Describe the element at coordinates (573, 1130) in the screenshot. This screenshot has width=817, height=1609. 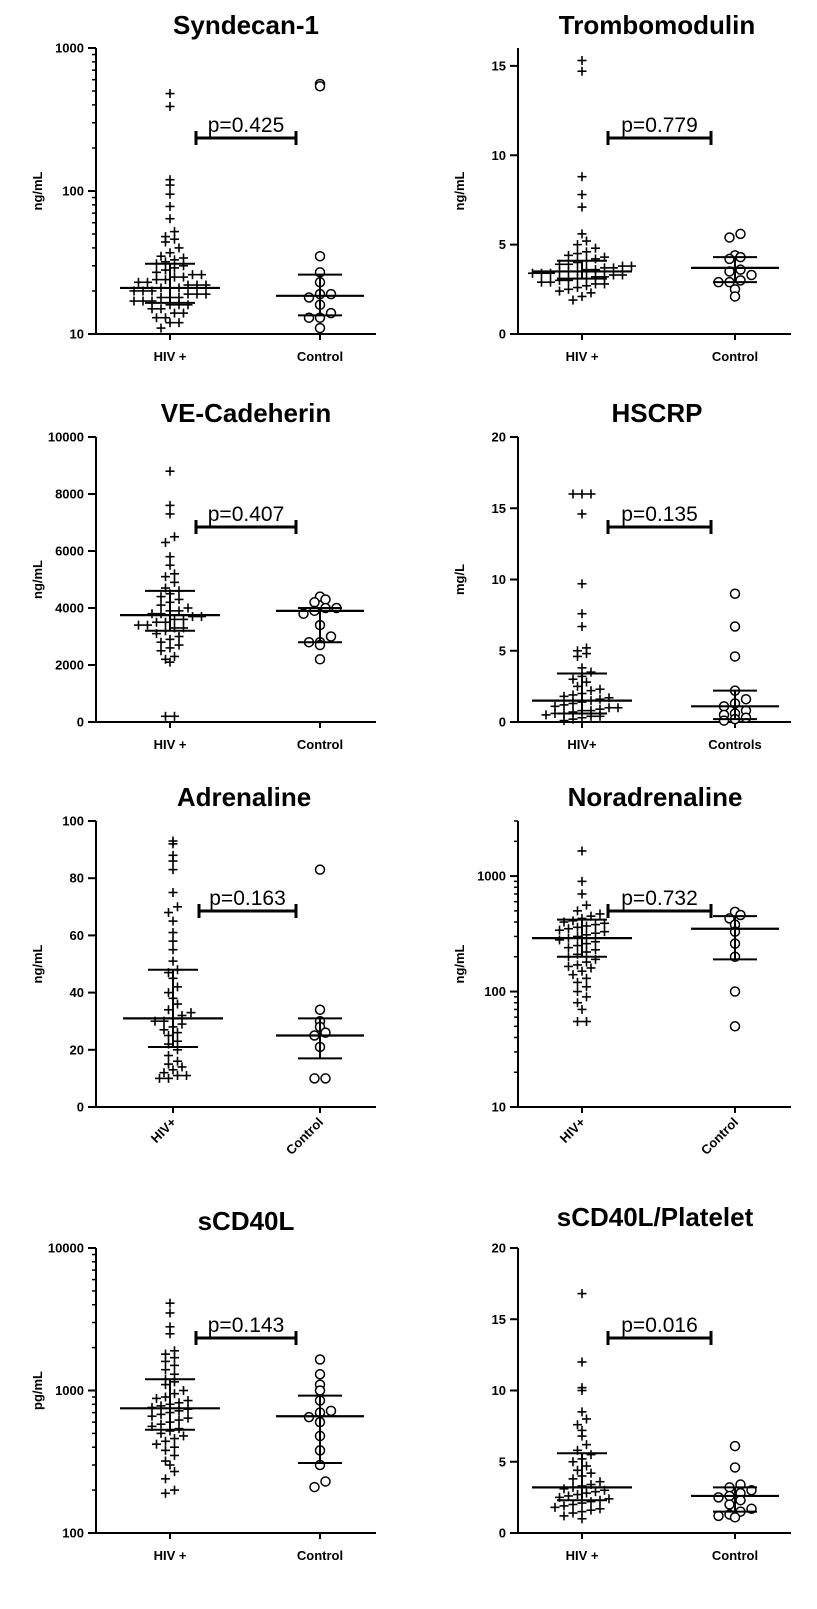
I see `x-category-label: HIV+` at that location.